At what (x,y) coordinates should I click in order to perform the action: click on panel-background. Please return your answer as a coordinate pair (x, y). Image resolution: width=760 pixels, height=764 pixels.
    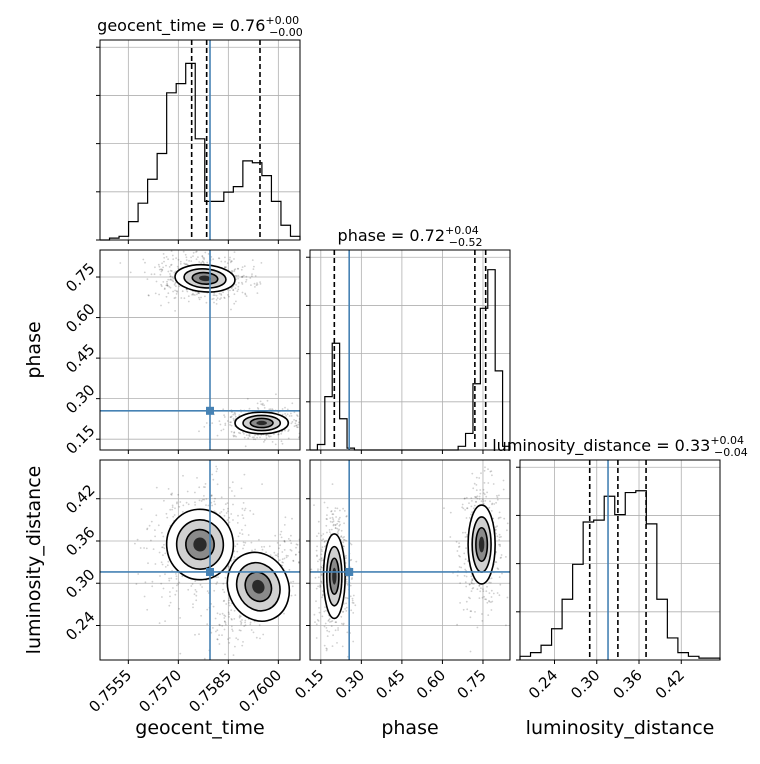
    Looking at the image, I should click on (620, 560).